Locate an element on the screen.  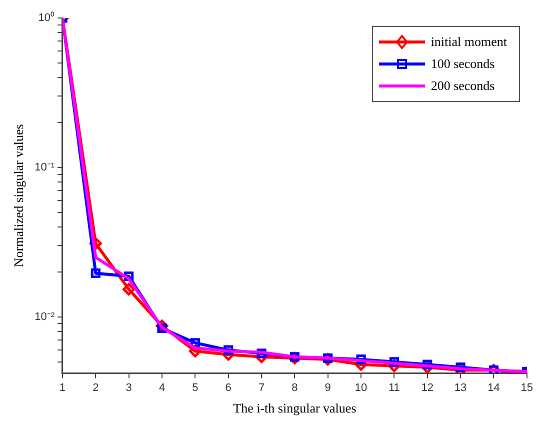
x-tick-label: 1 is located at coordinates (62, 388).